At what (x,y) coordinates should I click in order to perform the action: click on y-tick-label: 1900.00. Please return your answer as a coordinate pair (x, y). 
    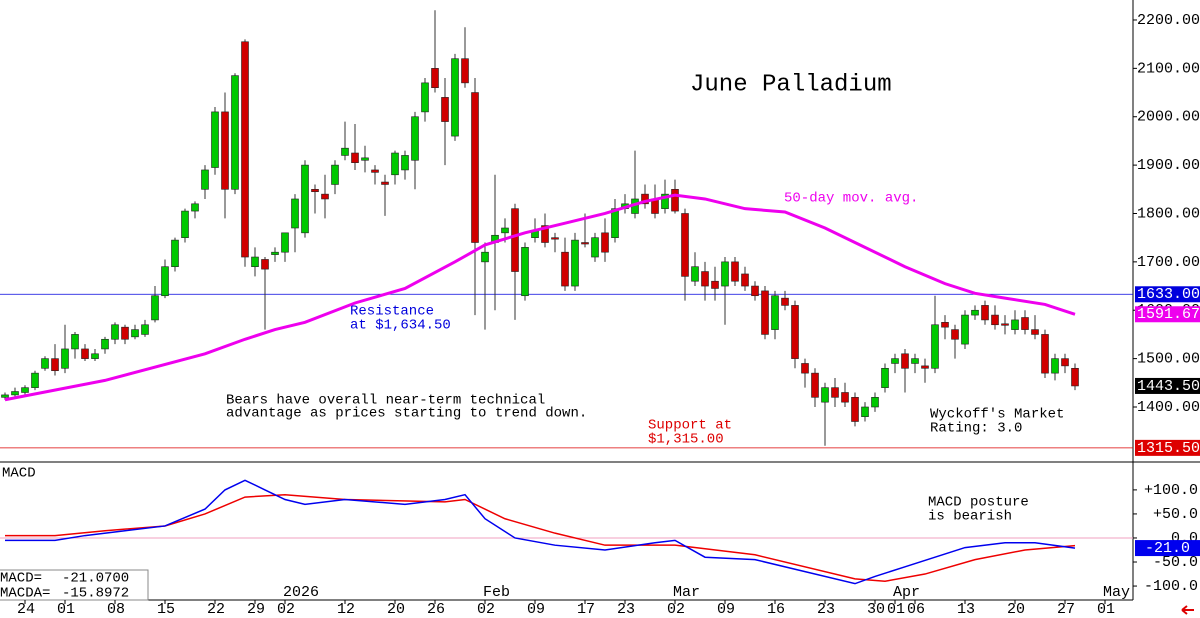
    Looking at the image, I should click on (1168, 165).